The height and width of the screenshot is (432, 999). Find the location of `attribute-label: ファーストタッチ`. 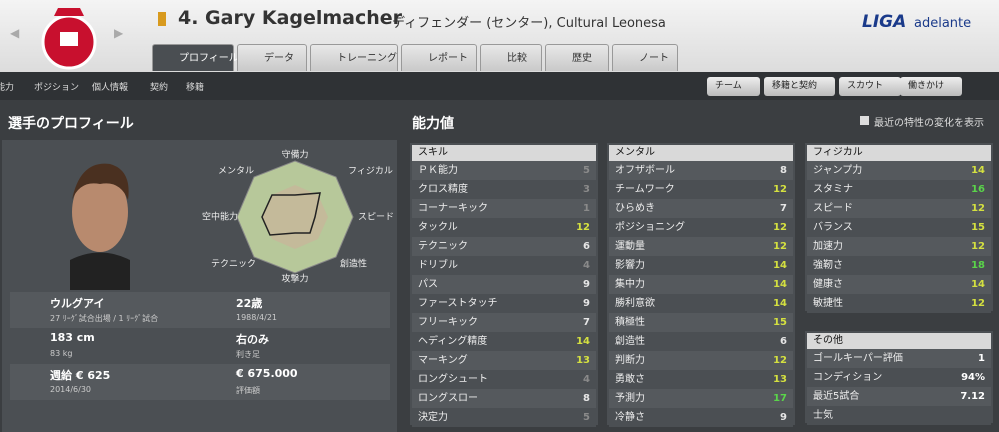

attribute-label: ファーストタッチ is located at coordinates (458, 303).